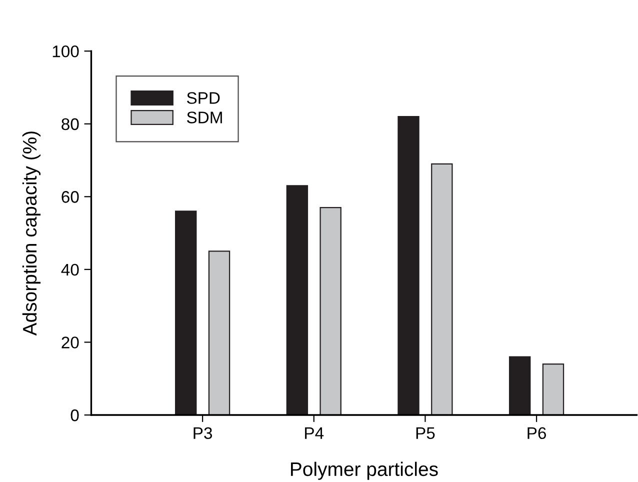 This screenshot has width=638, height=482. I want to click on y-tick-label: 40, so click(70, 270).